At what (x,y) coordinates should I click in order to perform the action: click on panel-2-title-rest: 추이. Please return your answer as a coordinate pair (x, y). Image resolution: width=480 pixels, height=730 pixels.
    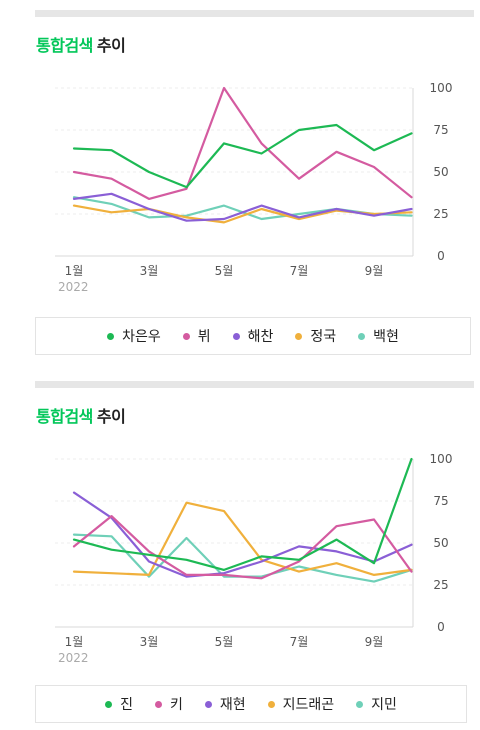
    Looking at the image, I should click on (111, 416).